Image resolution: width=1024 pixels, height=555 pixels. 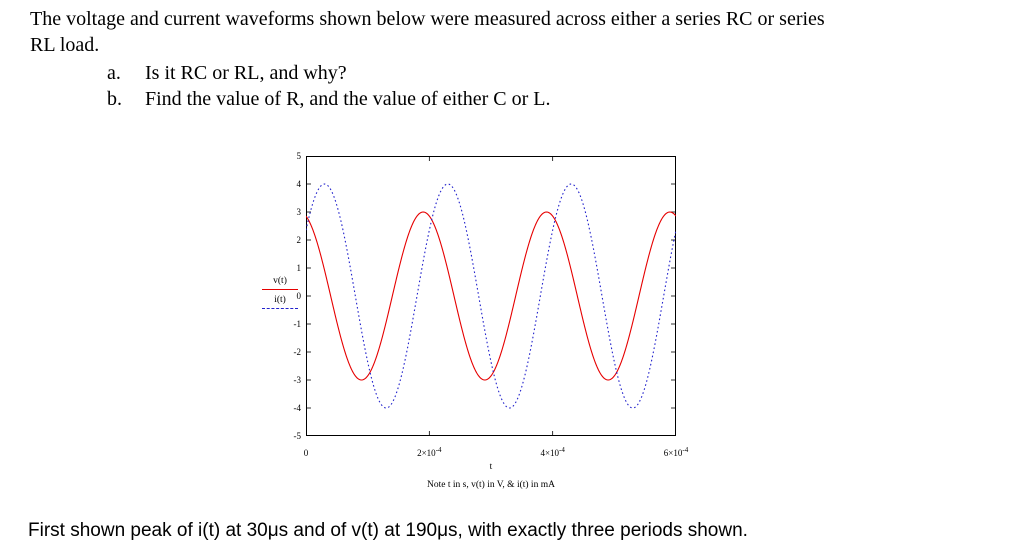 I want to click on legend-i-line, so click(x=280, y=308).